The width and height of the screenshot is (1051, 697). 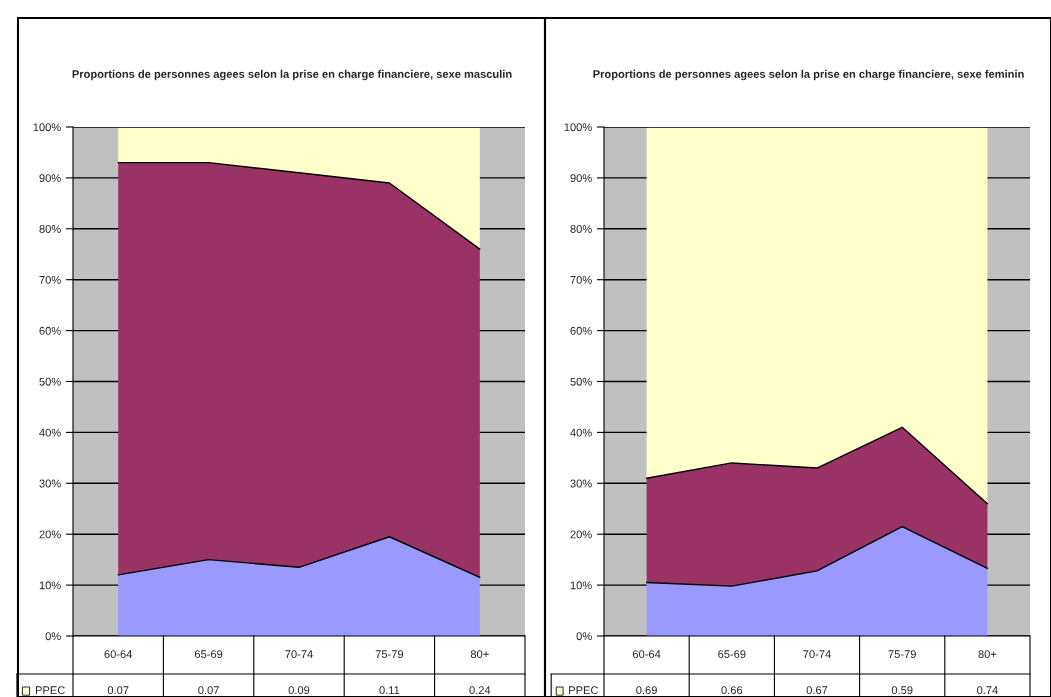 I want to click on data-label: 0.09, so click(x=299, y=690).